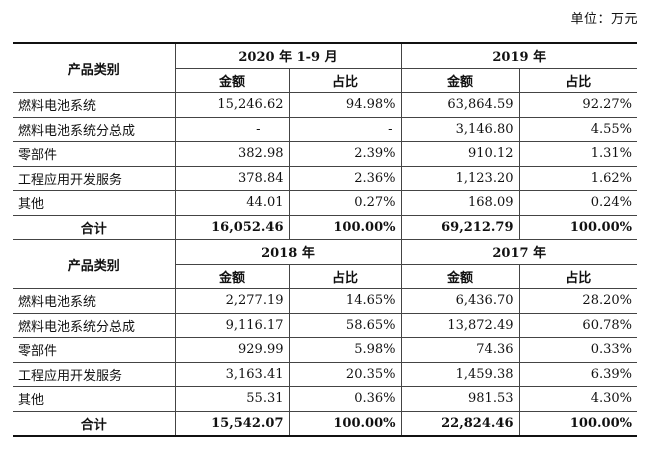 This screenshot has height=457, width=650. What do you see at coordinates (232, 154) in the screenshot?
I see `amount-cell: 382.98` at bounding box center [232, 154].